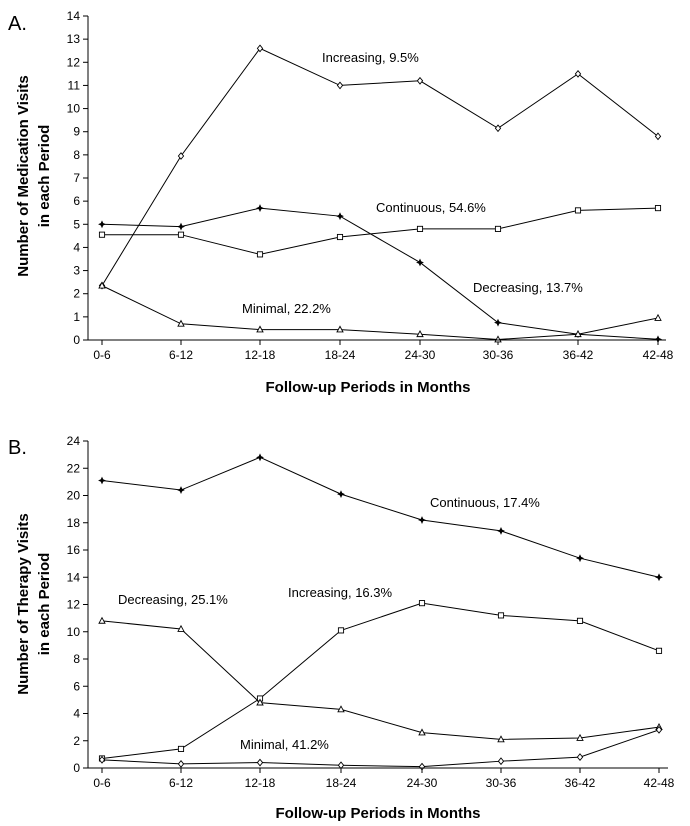  Describe the element at coordinates (284, 744) in the screenshot. I see `panel-b-series-label: Minimal, 41.2%` at that location.